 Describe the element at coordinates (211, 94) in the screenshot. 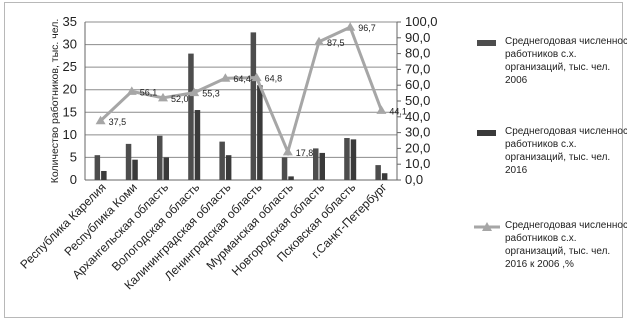

I see `ratio-data-label: 55,3` at that location.